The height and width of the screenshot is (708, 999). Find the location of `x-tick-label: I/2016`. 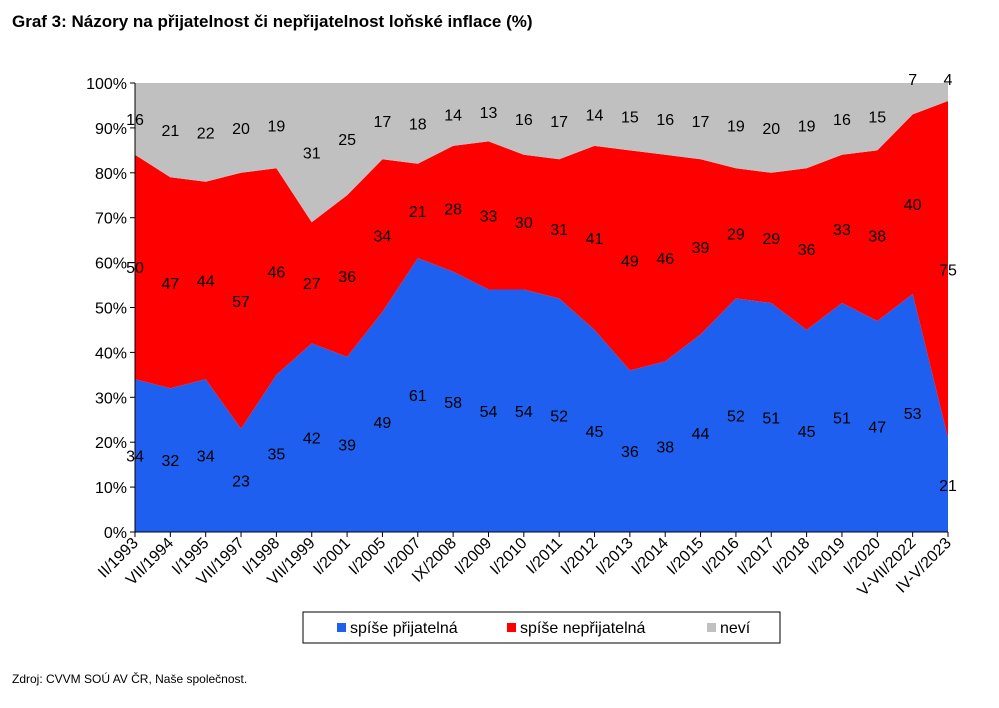

x-tick-label: I/2016 is located at coordinates (721, 557).